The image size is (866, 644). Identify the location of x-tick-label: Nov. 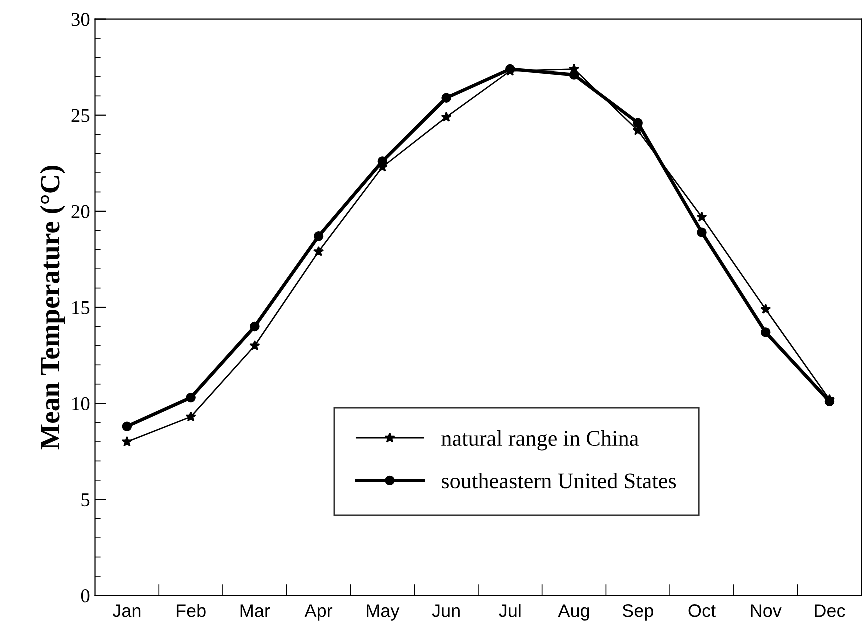
(766, 611).